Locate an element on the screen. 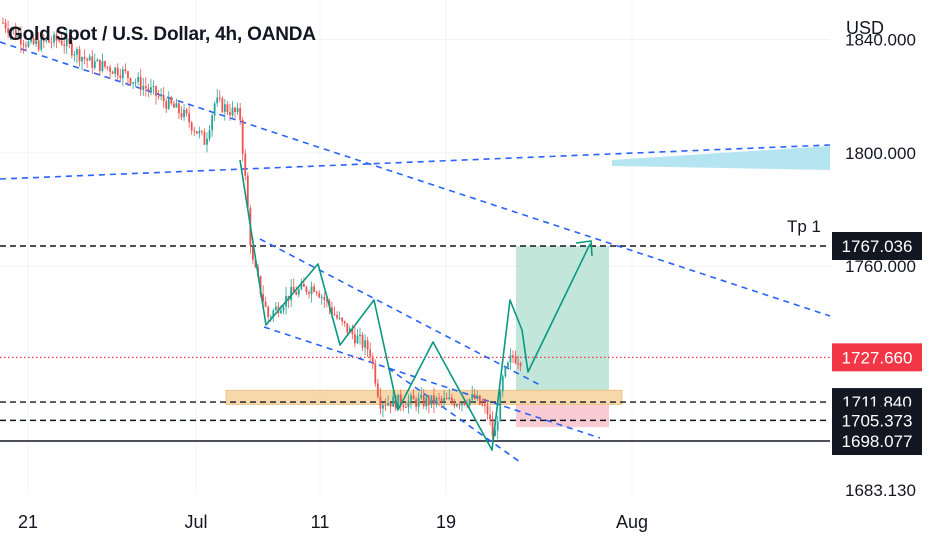  price-tag-label: 1727.660 is located at coordinates (877, 357).